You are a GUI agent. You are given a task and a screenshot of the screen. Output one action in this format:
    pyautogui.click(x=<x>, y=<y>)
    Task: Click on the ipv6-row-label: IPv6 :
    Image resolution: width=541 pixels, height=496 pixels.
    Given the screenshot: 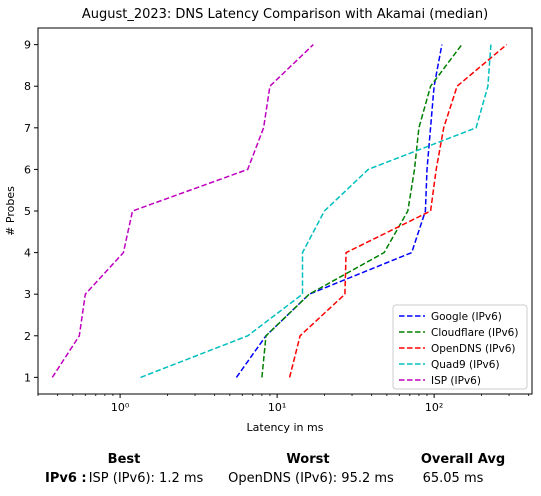 What is the action you would take?
    pyautogui.click(x=66, y=478)
    